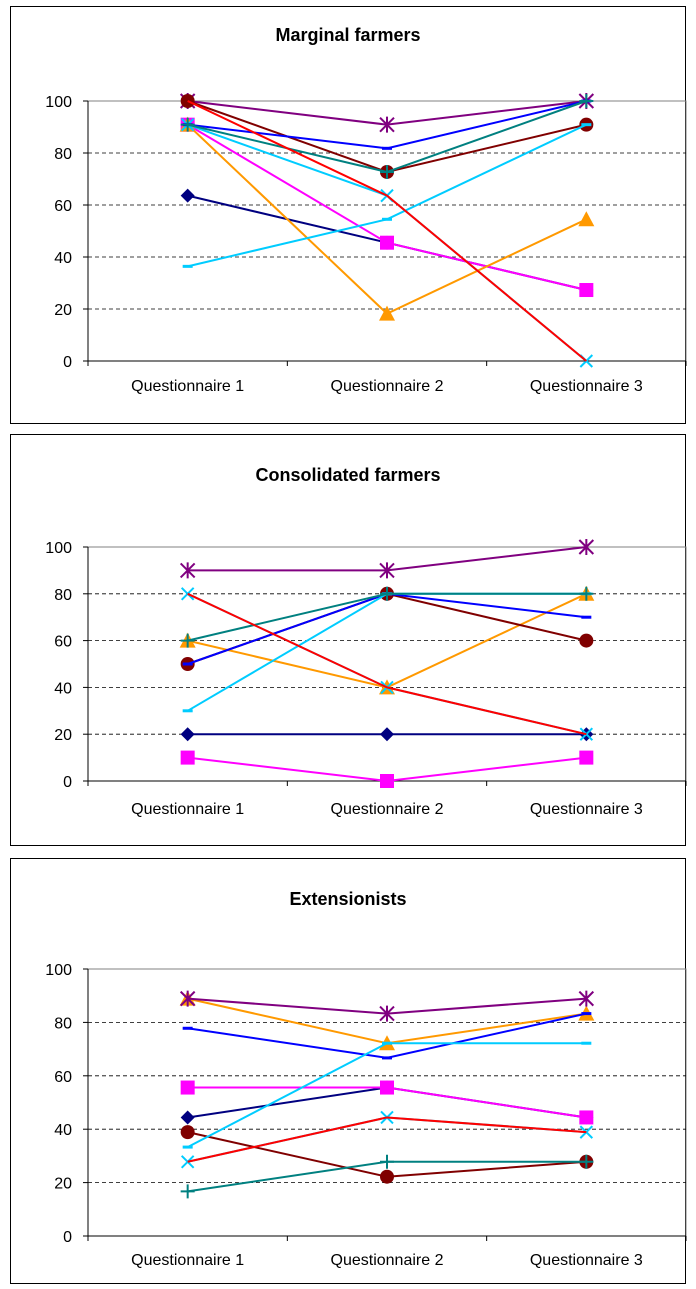  Describe the element at coordinates (347, 475) in the screenshot. I see `chart-title: Consolidated farmers` at that location.